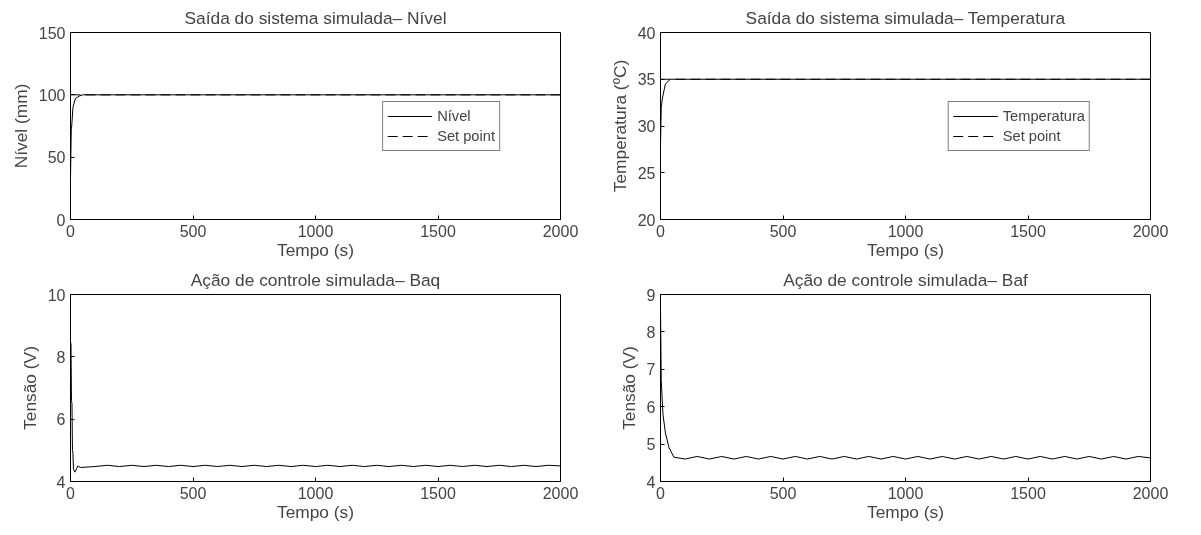 This screenshot has height=535, width=1201. What do you see at coordinates (646, 173) in the screenshot?
I see `y-tick-label: 25` at bounding box center [646, 173].